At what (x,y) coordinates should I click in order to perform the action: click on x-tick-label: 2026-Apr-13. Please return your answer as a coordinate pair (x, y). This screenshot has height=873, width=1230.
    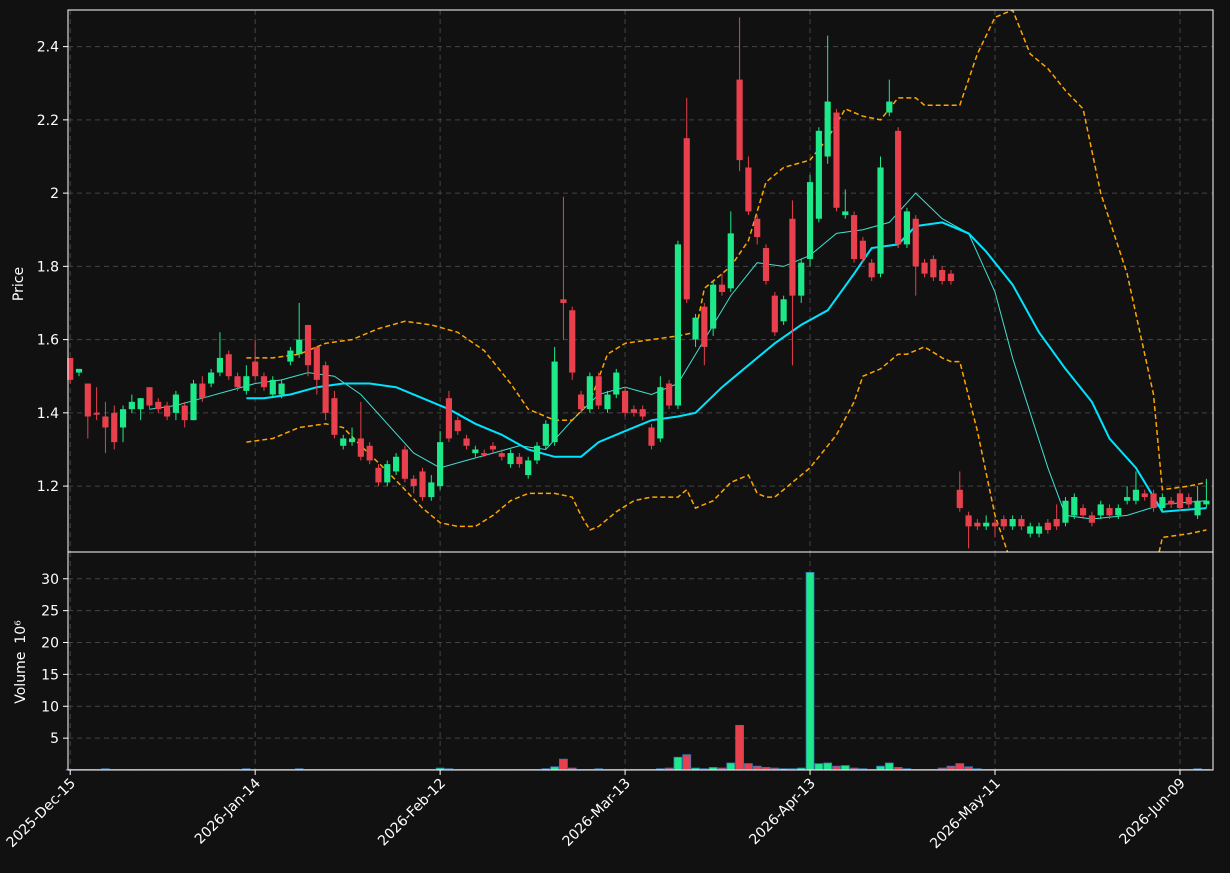
    Looking at the image, I should click on (782, 812).